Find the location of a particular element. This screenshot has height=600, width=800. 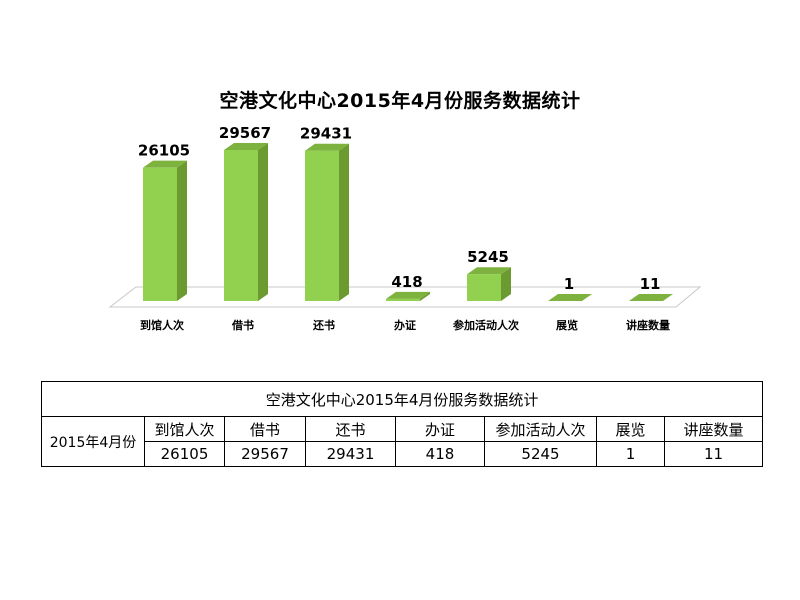

category-label: 办证 is located at coordinates (405, 325).